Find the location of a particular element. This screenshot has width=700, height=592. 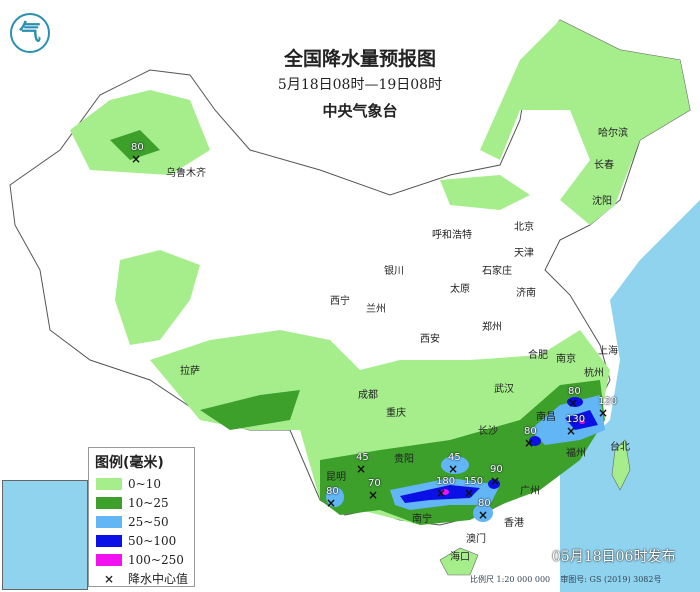

city-label: 石家庄 is located at coordinates (497, 271).